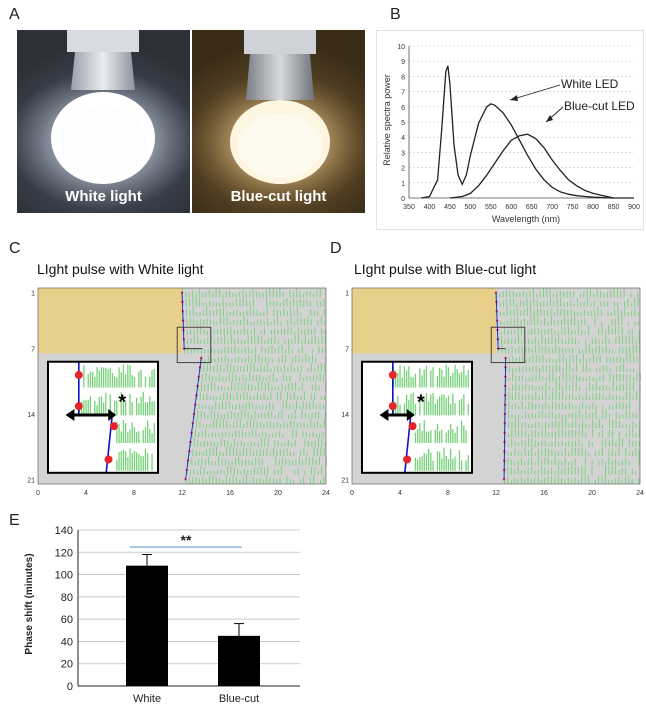  I want to click on spectra-y-tick-label: 7, so click(403, 93).